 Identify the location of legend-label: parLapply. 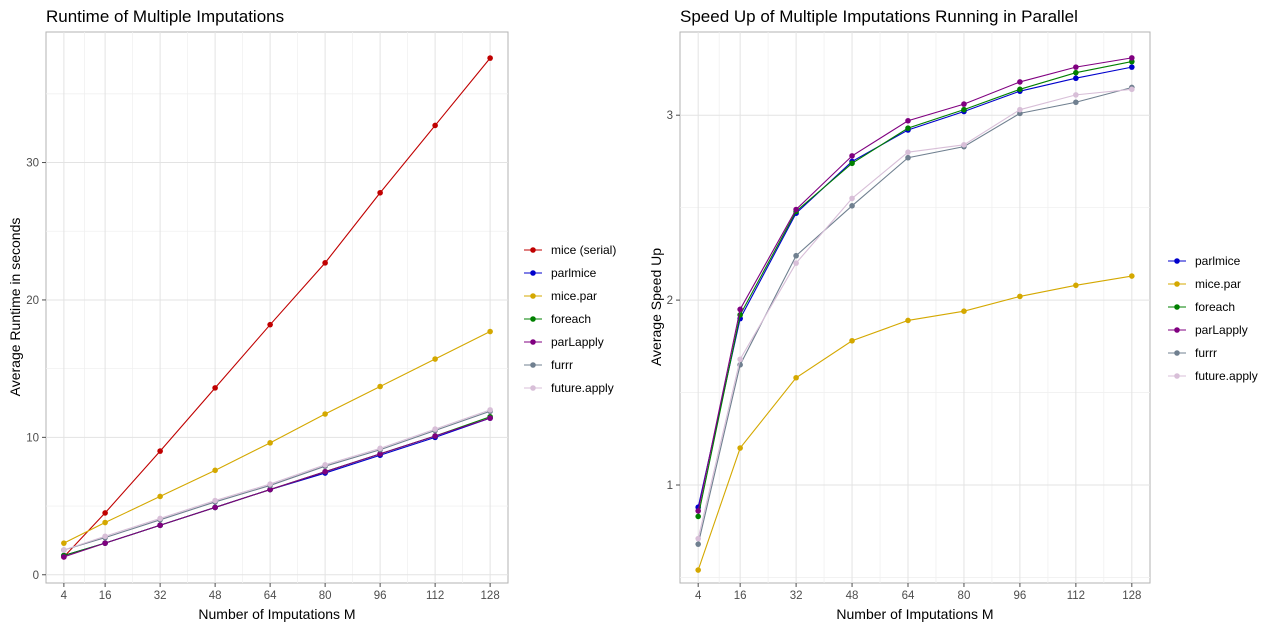
(577, 342).